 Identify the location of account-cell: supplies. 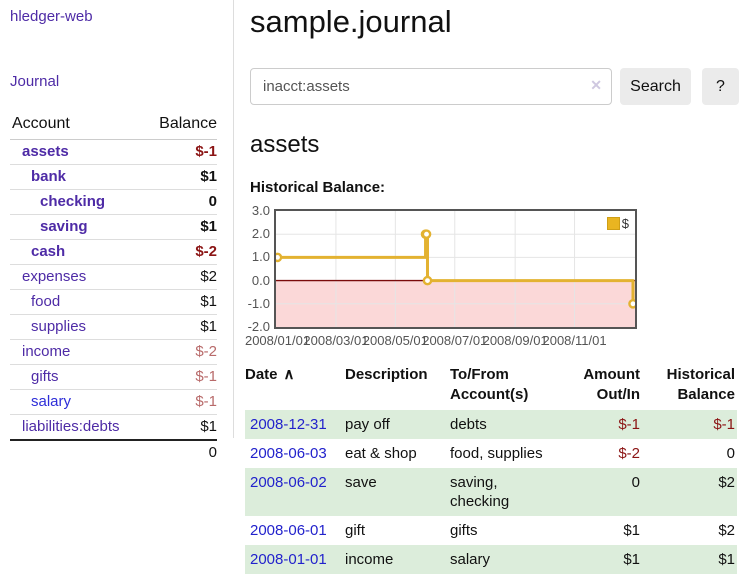
(77, 327).